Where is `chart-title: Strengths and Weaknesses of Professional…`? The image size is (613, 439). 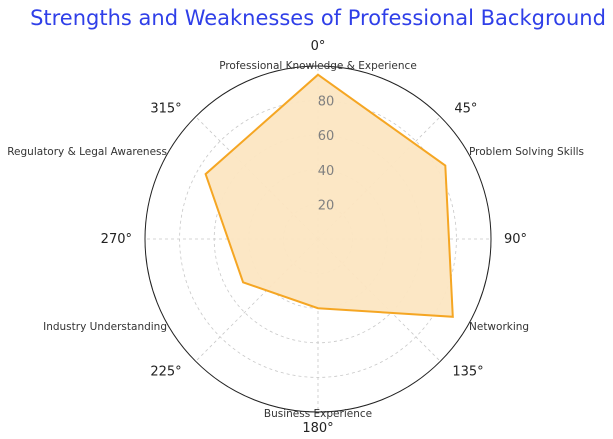 chart-title: Strengths and Weaknesses of Professional… is located at coordinates (318, 18).